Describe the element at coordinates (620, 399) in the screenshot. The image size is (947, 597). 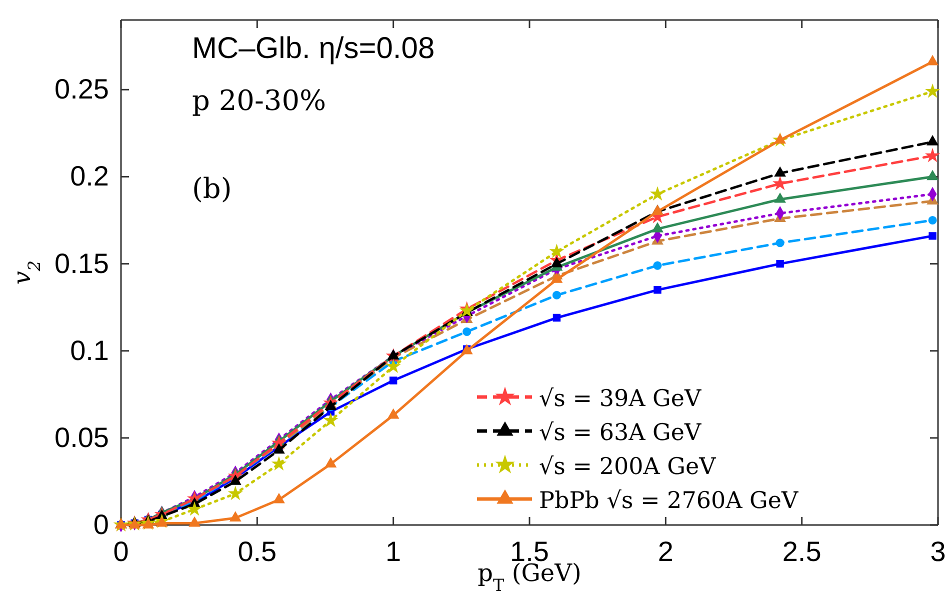
I see `legend-label: √s = 39A GeV` at that location.